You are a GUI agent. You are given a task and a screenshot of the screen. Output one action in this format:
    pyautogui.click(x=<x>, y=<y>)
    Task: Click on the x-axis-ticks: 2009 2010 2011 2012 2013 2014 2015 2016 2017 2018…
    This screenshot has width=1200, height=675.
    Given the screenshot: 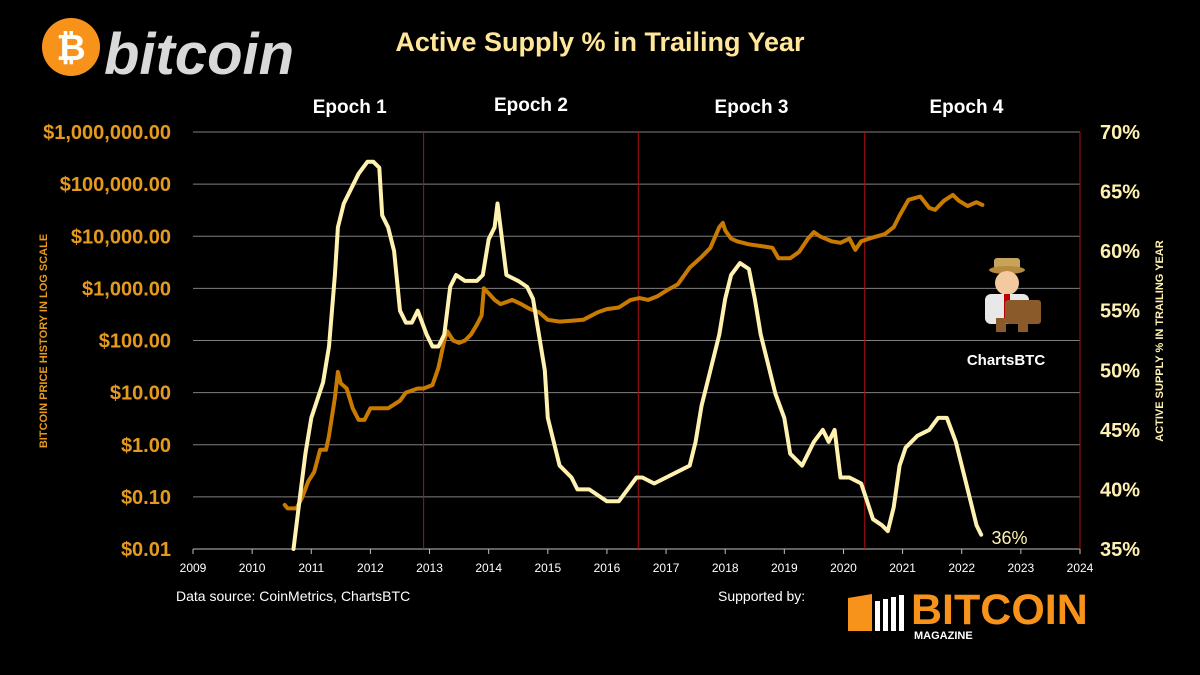 What is the action you would take?
    pyautogui.click(x=637, y=562)
    